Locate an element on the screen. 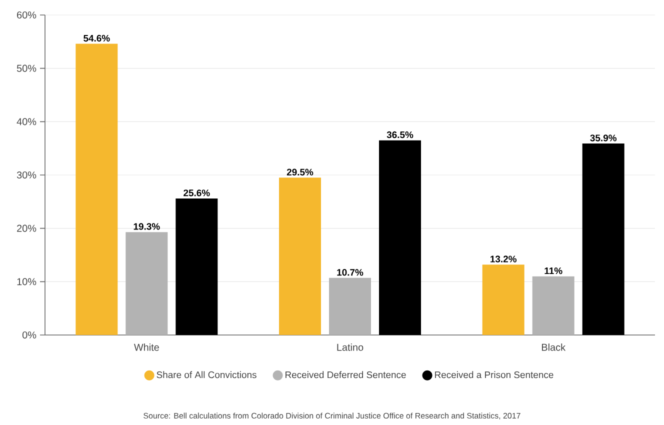  y-tick-label: 40% is located at coordinates (26, 122).